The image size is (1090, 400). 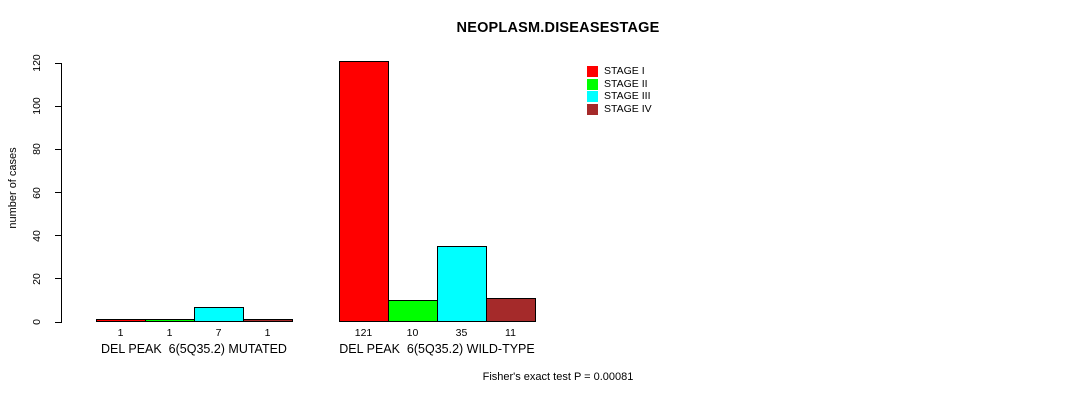 I want to click on chart-title: NEOPLASM.DISEASESTAGE, so click(x=558, y=28).